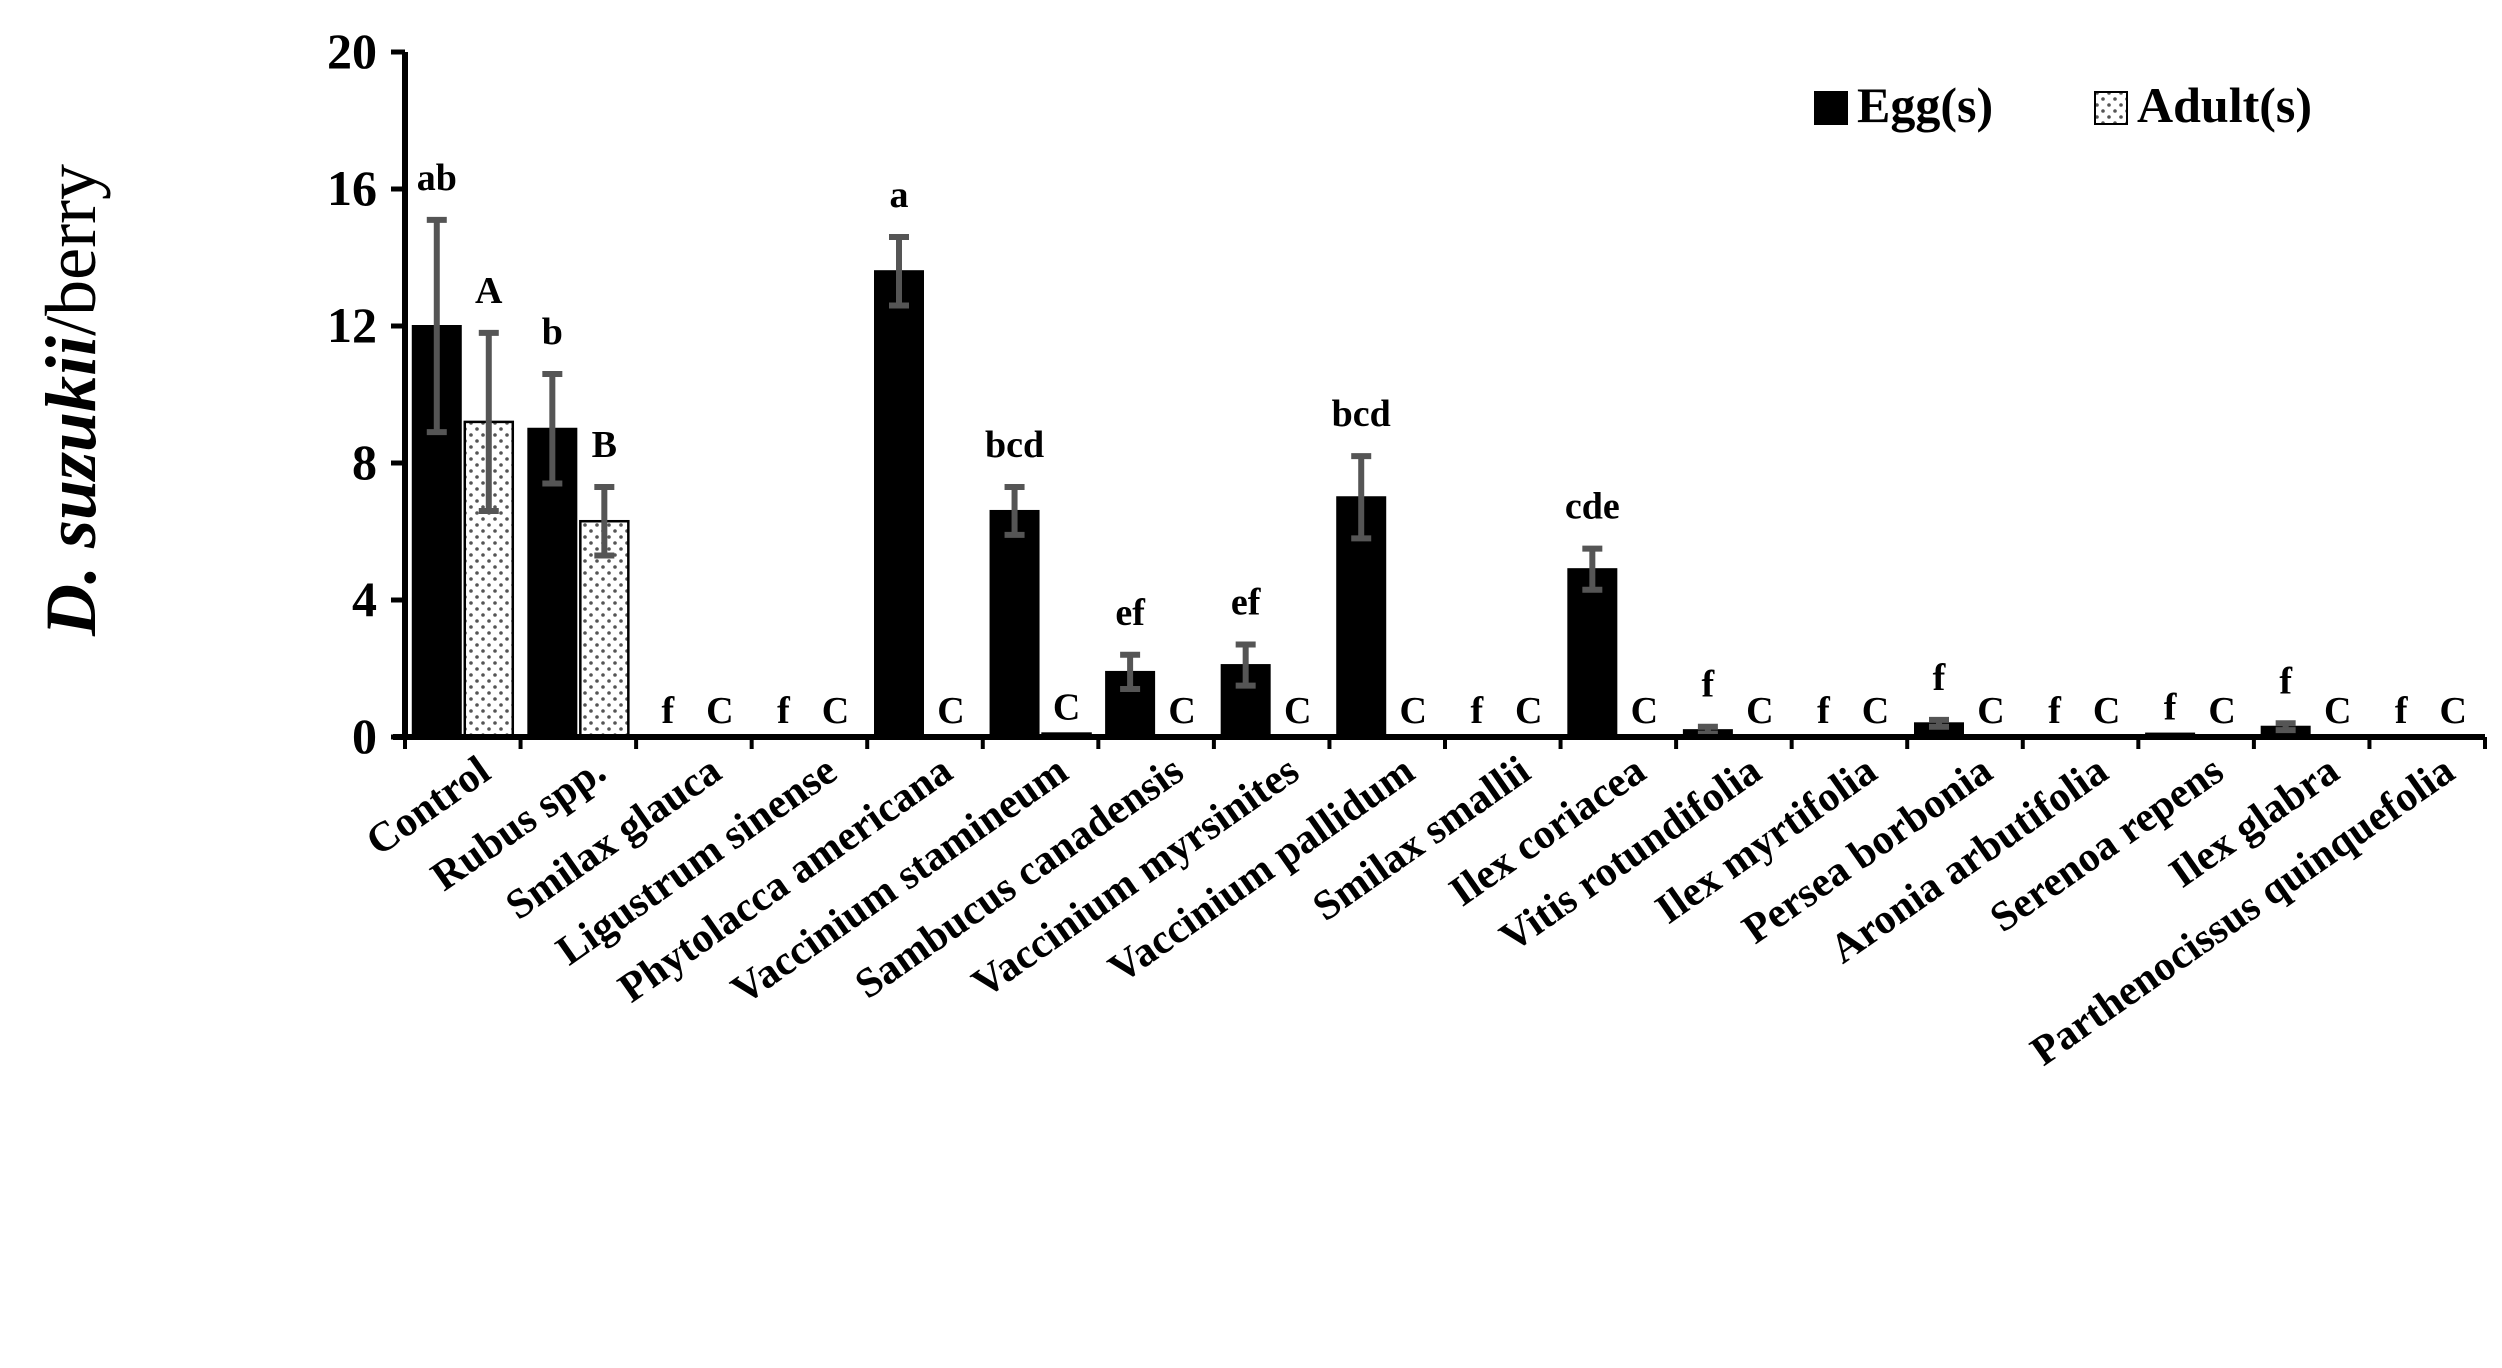 The height and width of the screenshot is (1368, 2502). Describe the element at coordinates (1297, 711) in the screenshot. I see `significance-label-adult-7: C` at that location.